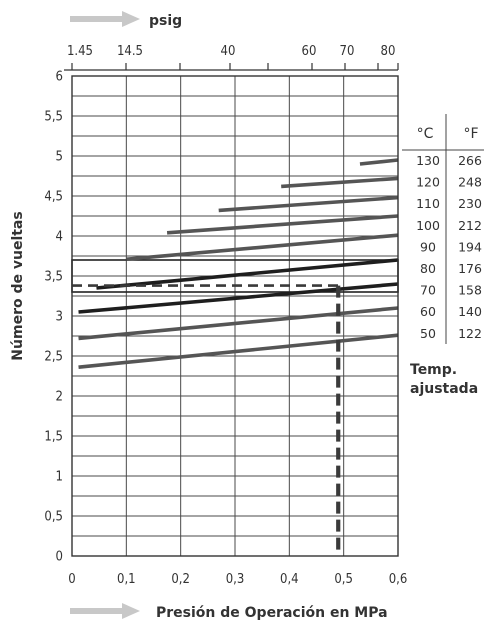 Image resolution: width=484 pixels, height=626 pixels. What do you see at coordinates (105, 611) in the screenshot?
I see `bottom-arrow-icon` at bounding box center [105, 611].